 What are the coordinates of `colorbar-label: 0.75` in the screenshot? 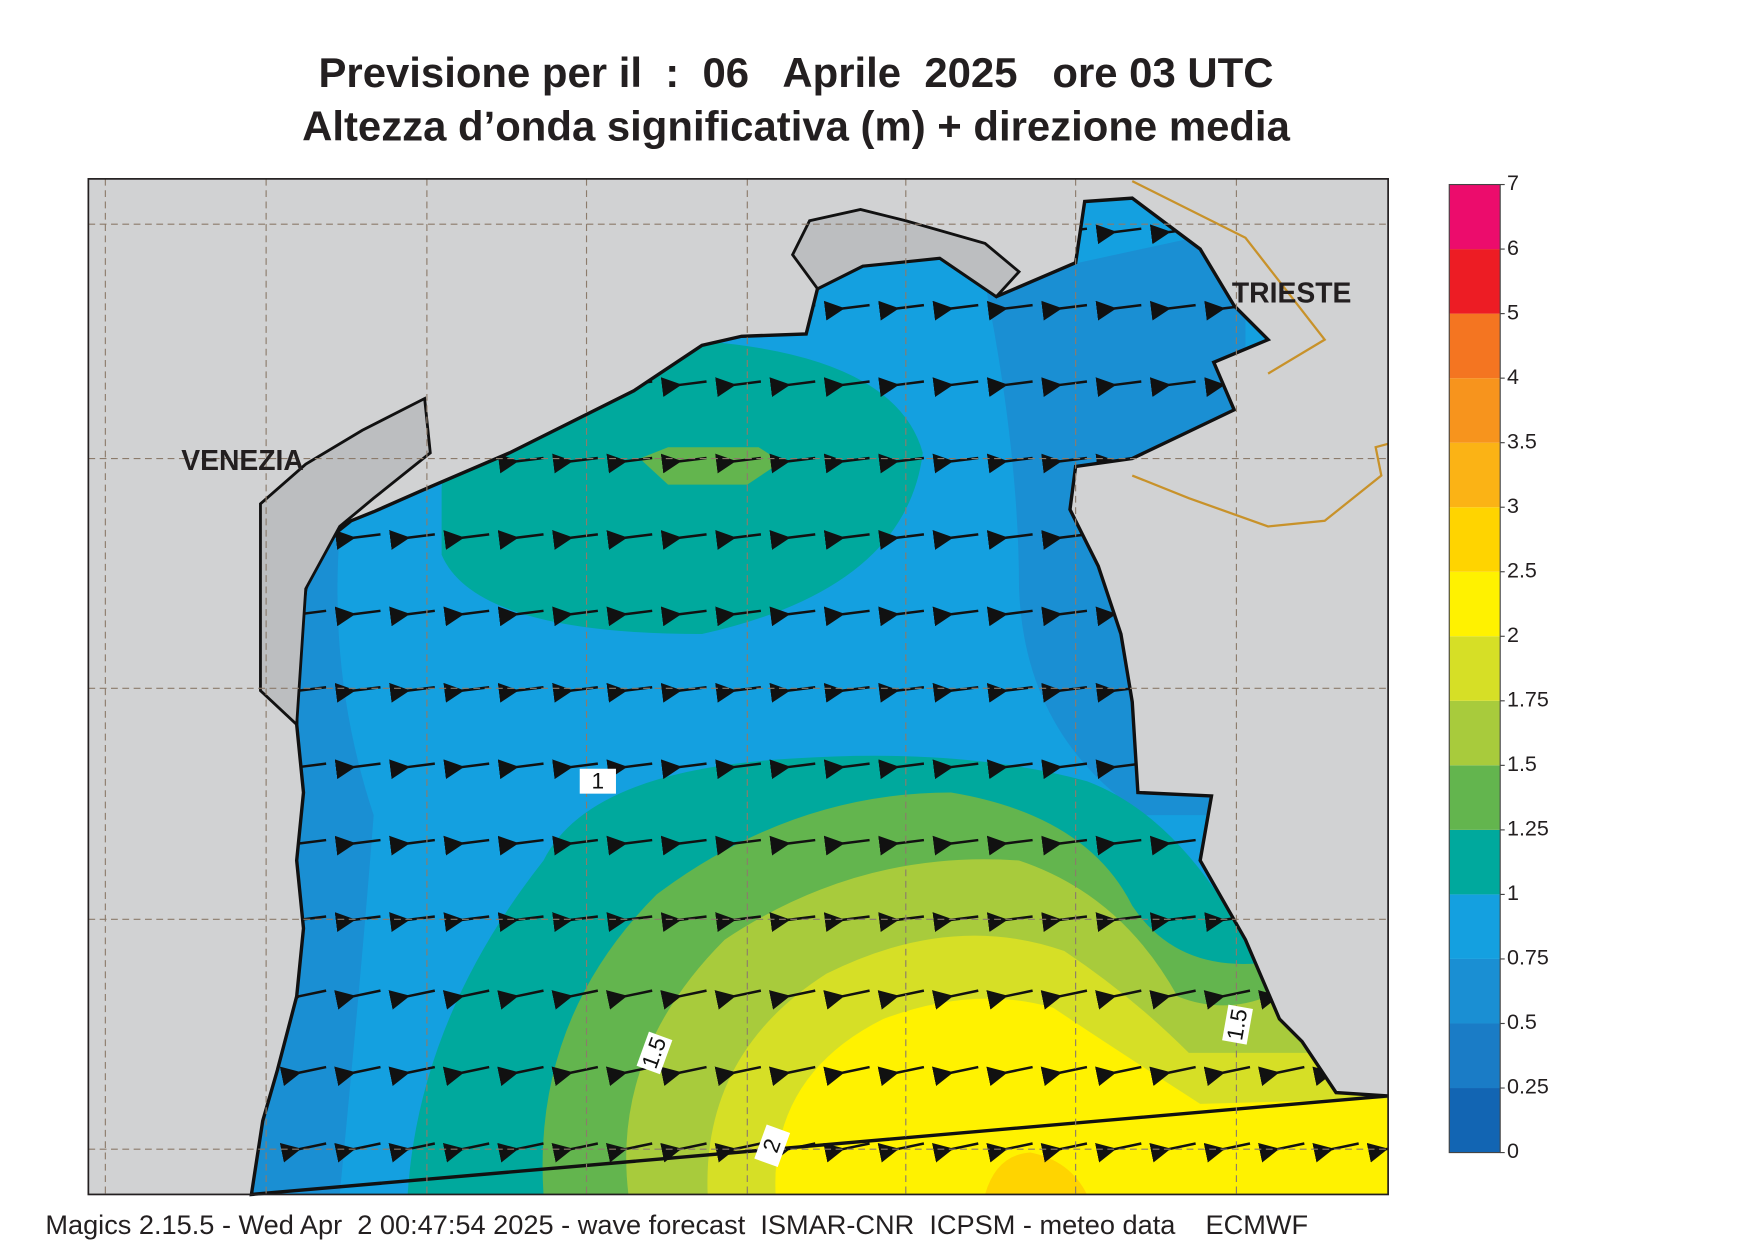 It's located at (1528, 958).